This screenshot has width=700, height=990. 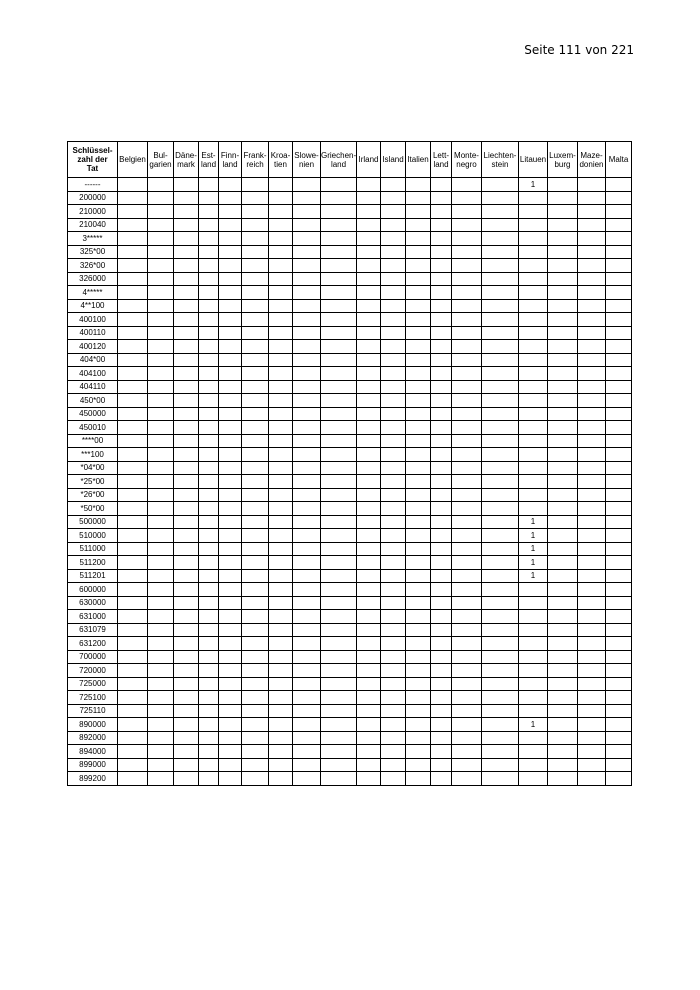 What do you see at coordinates (533, 184) in the screenshot?
I see `cell-litauen: 1` at bounding box center [533, 184].